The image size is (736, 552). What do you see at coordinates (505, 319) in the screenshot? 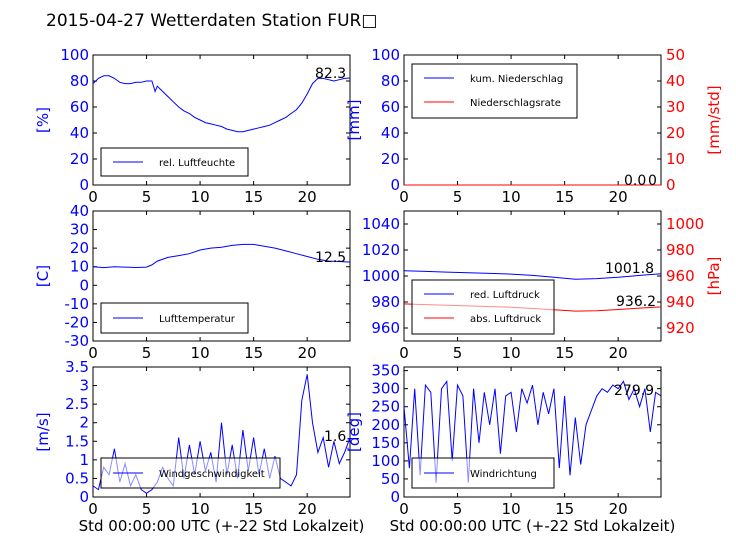
I see `legend-label: abs. Luftdruck` at bounding box center [505, 319].